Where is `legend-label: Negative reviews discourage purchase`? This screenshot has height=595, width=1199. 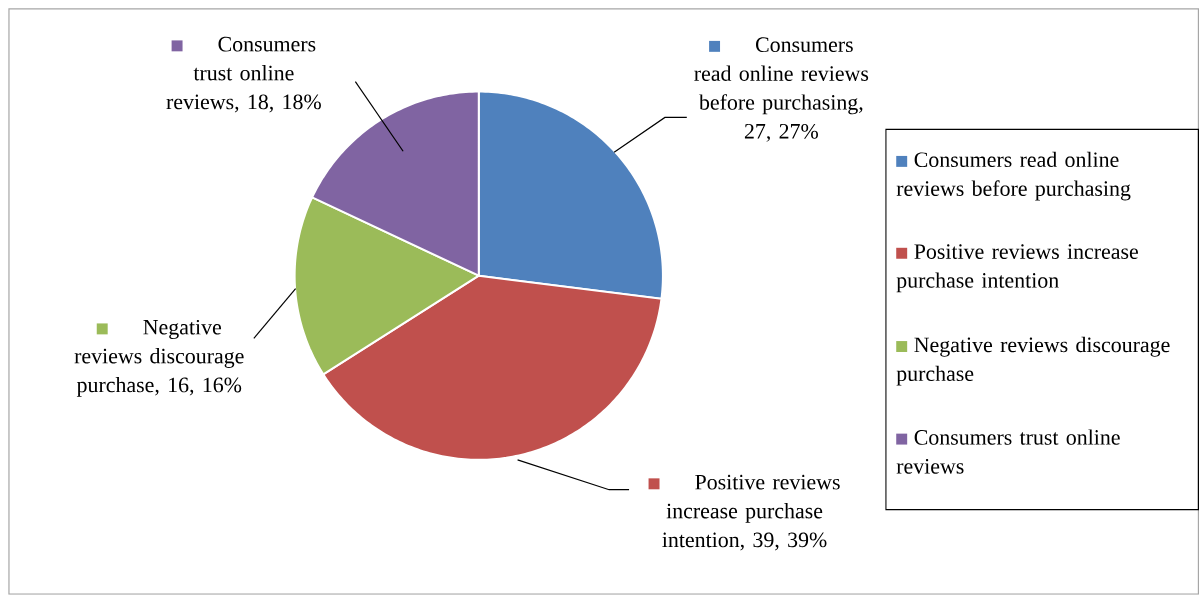
legend-label: Negative reviews discourage purchase is located at coordinates (1033, 361).